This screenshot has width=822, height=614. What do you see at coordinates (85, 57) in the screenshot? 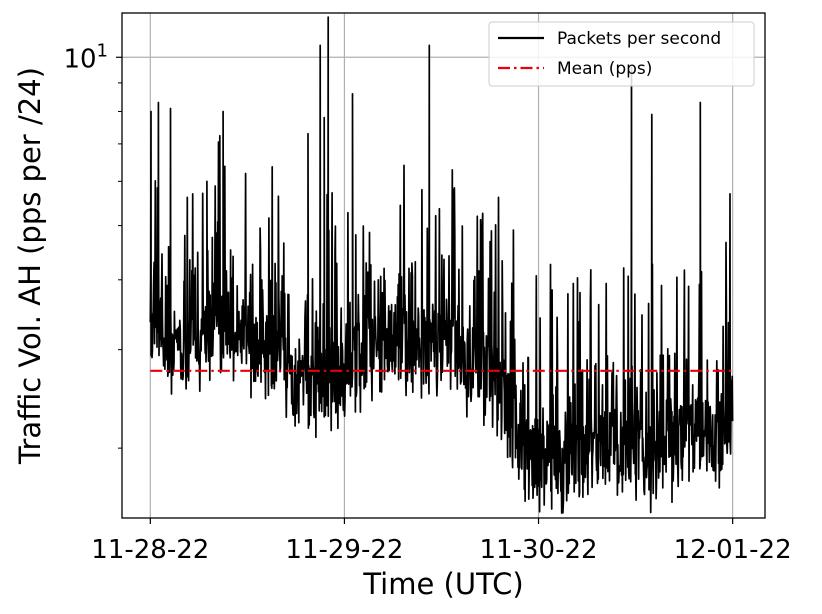
I see `y-tick-label: 101` at bounding box center [85, 57].